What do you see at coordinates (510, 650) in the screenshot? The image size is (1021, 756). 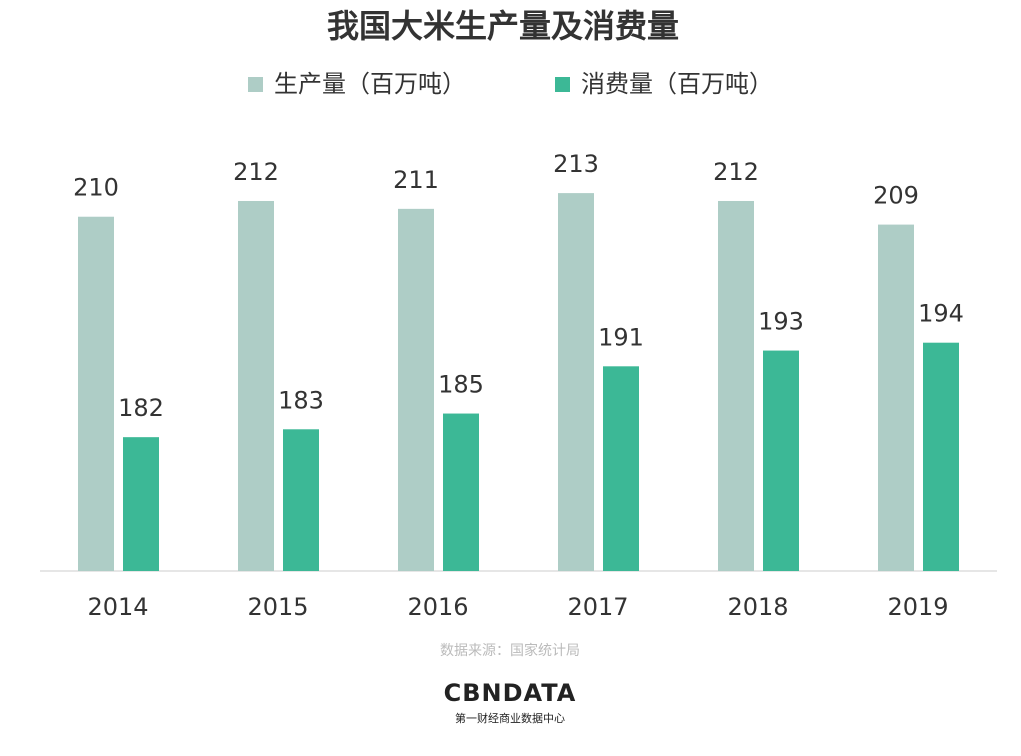 I see `source: 数据来源：国家统计局` at bounding box center [510, 650].